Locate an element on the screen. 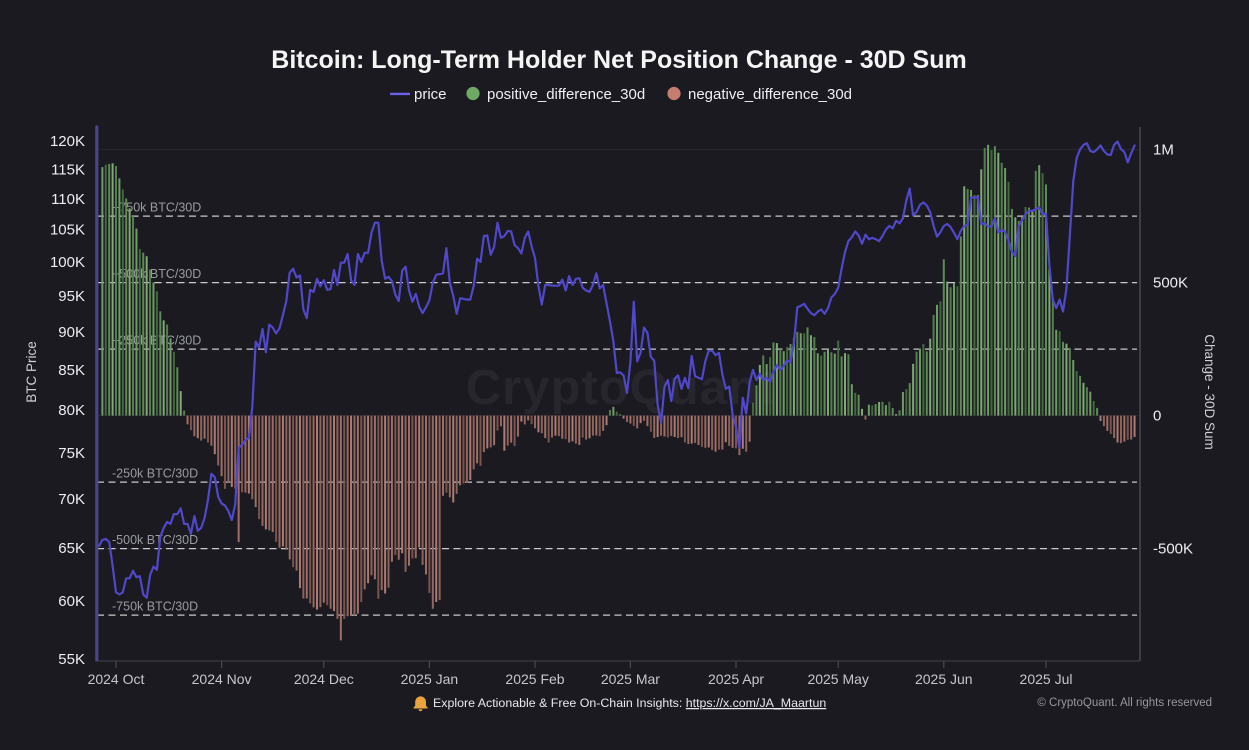  svg-text: 2025 Mar is located at coordinates (630, 679).